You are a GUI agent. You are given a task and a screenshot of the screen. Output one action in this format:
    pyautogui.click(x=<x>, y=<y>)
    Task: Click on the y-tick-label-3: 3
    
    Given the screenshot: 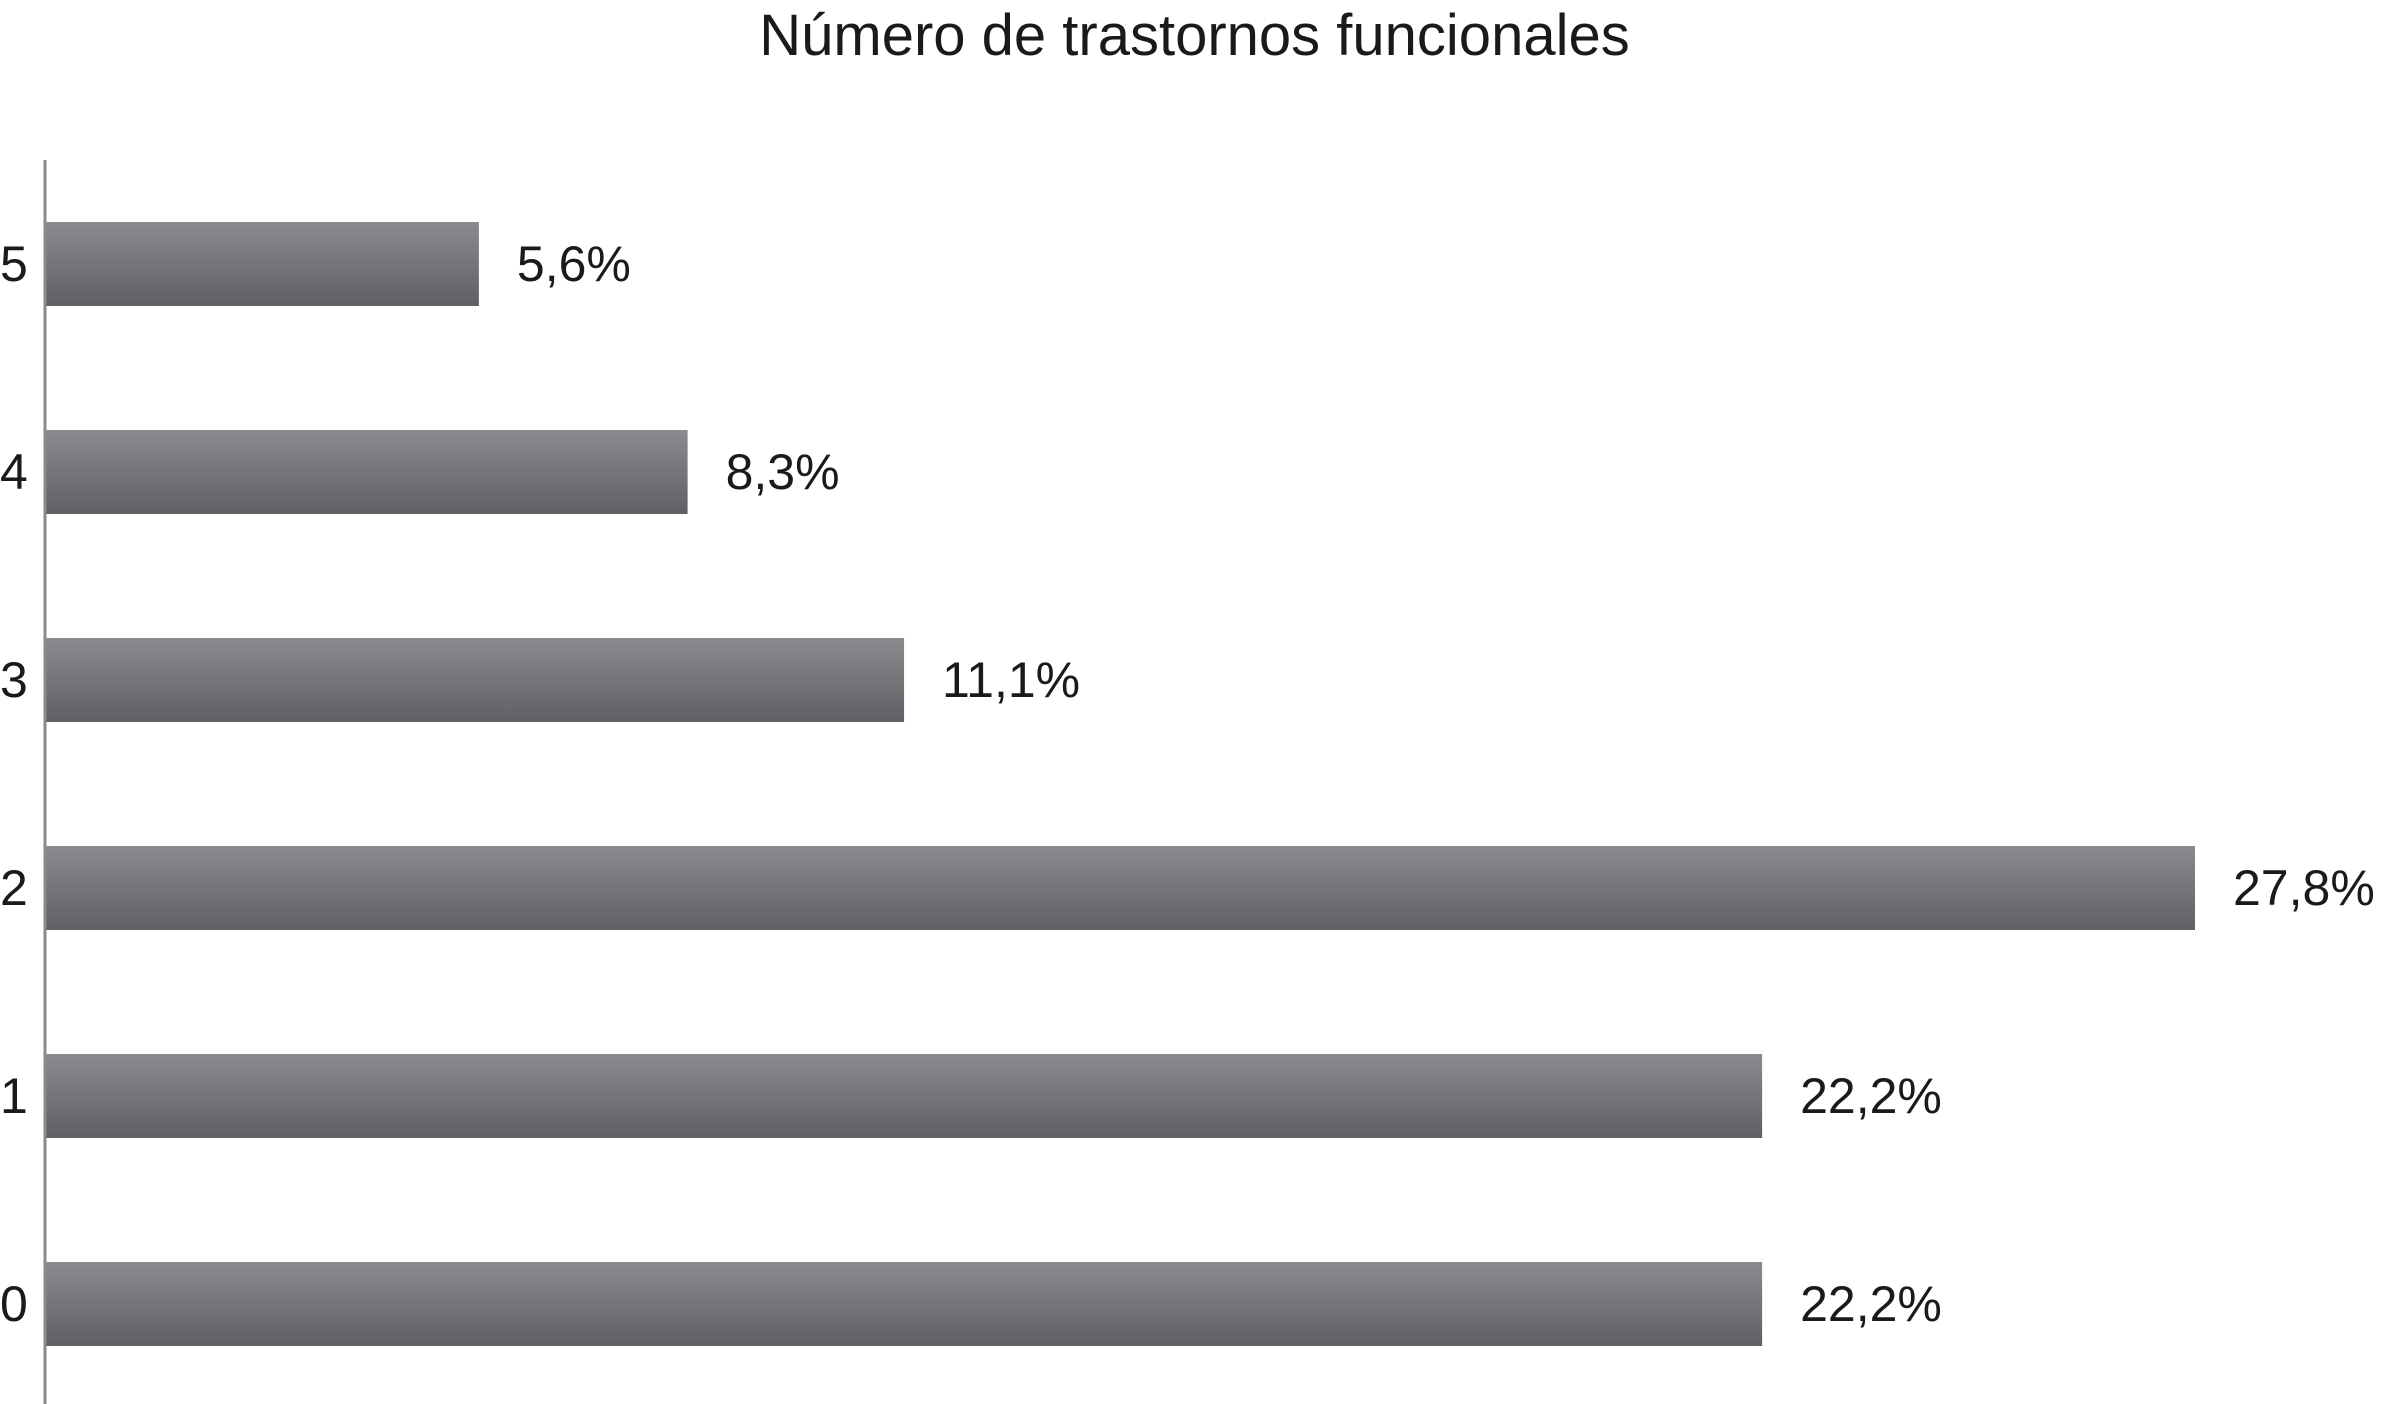 What is the action you would take?
    pyautogui.click(x=14, y=680)
    